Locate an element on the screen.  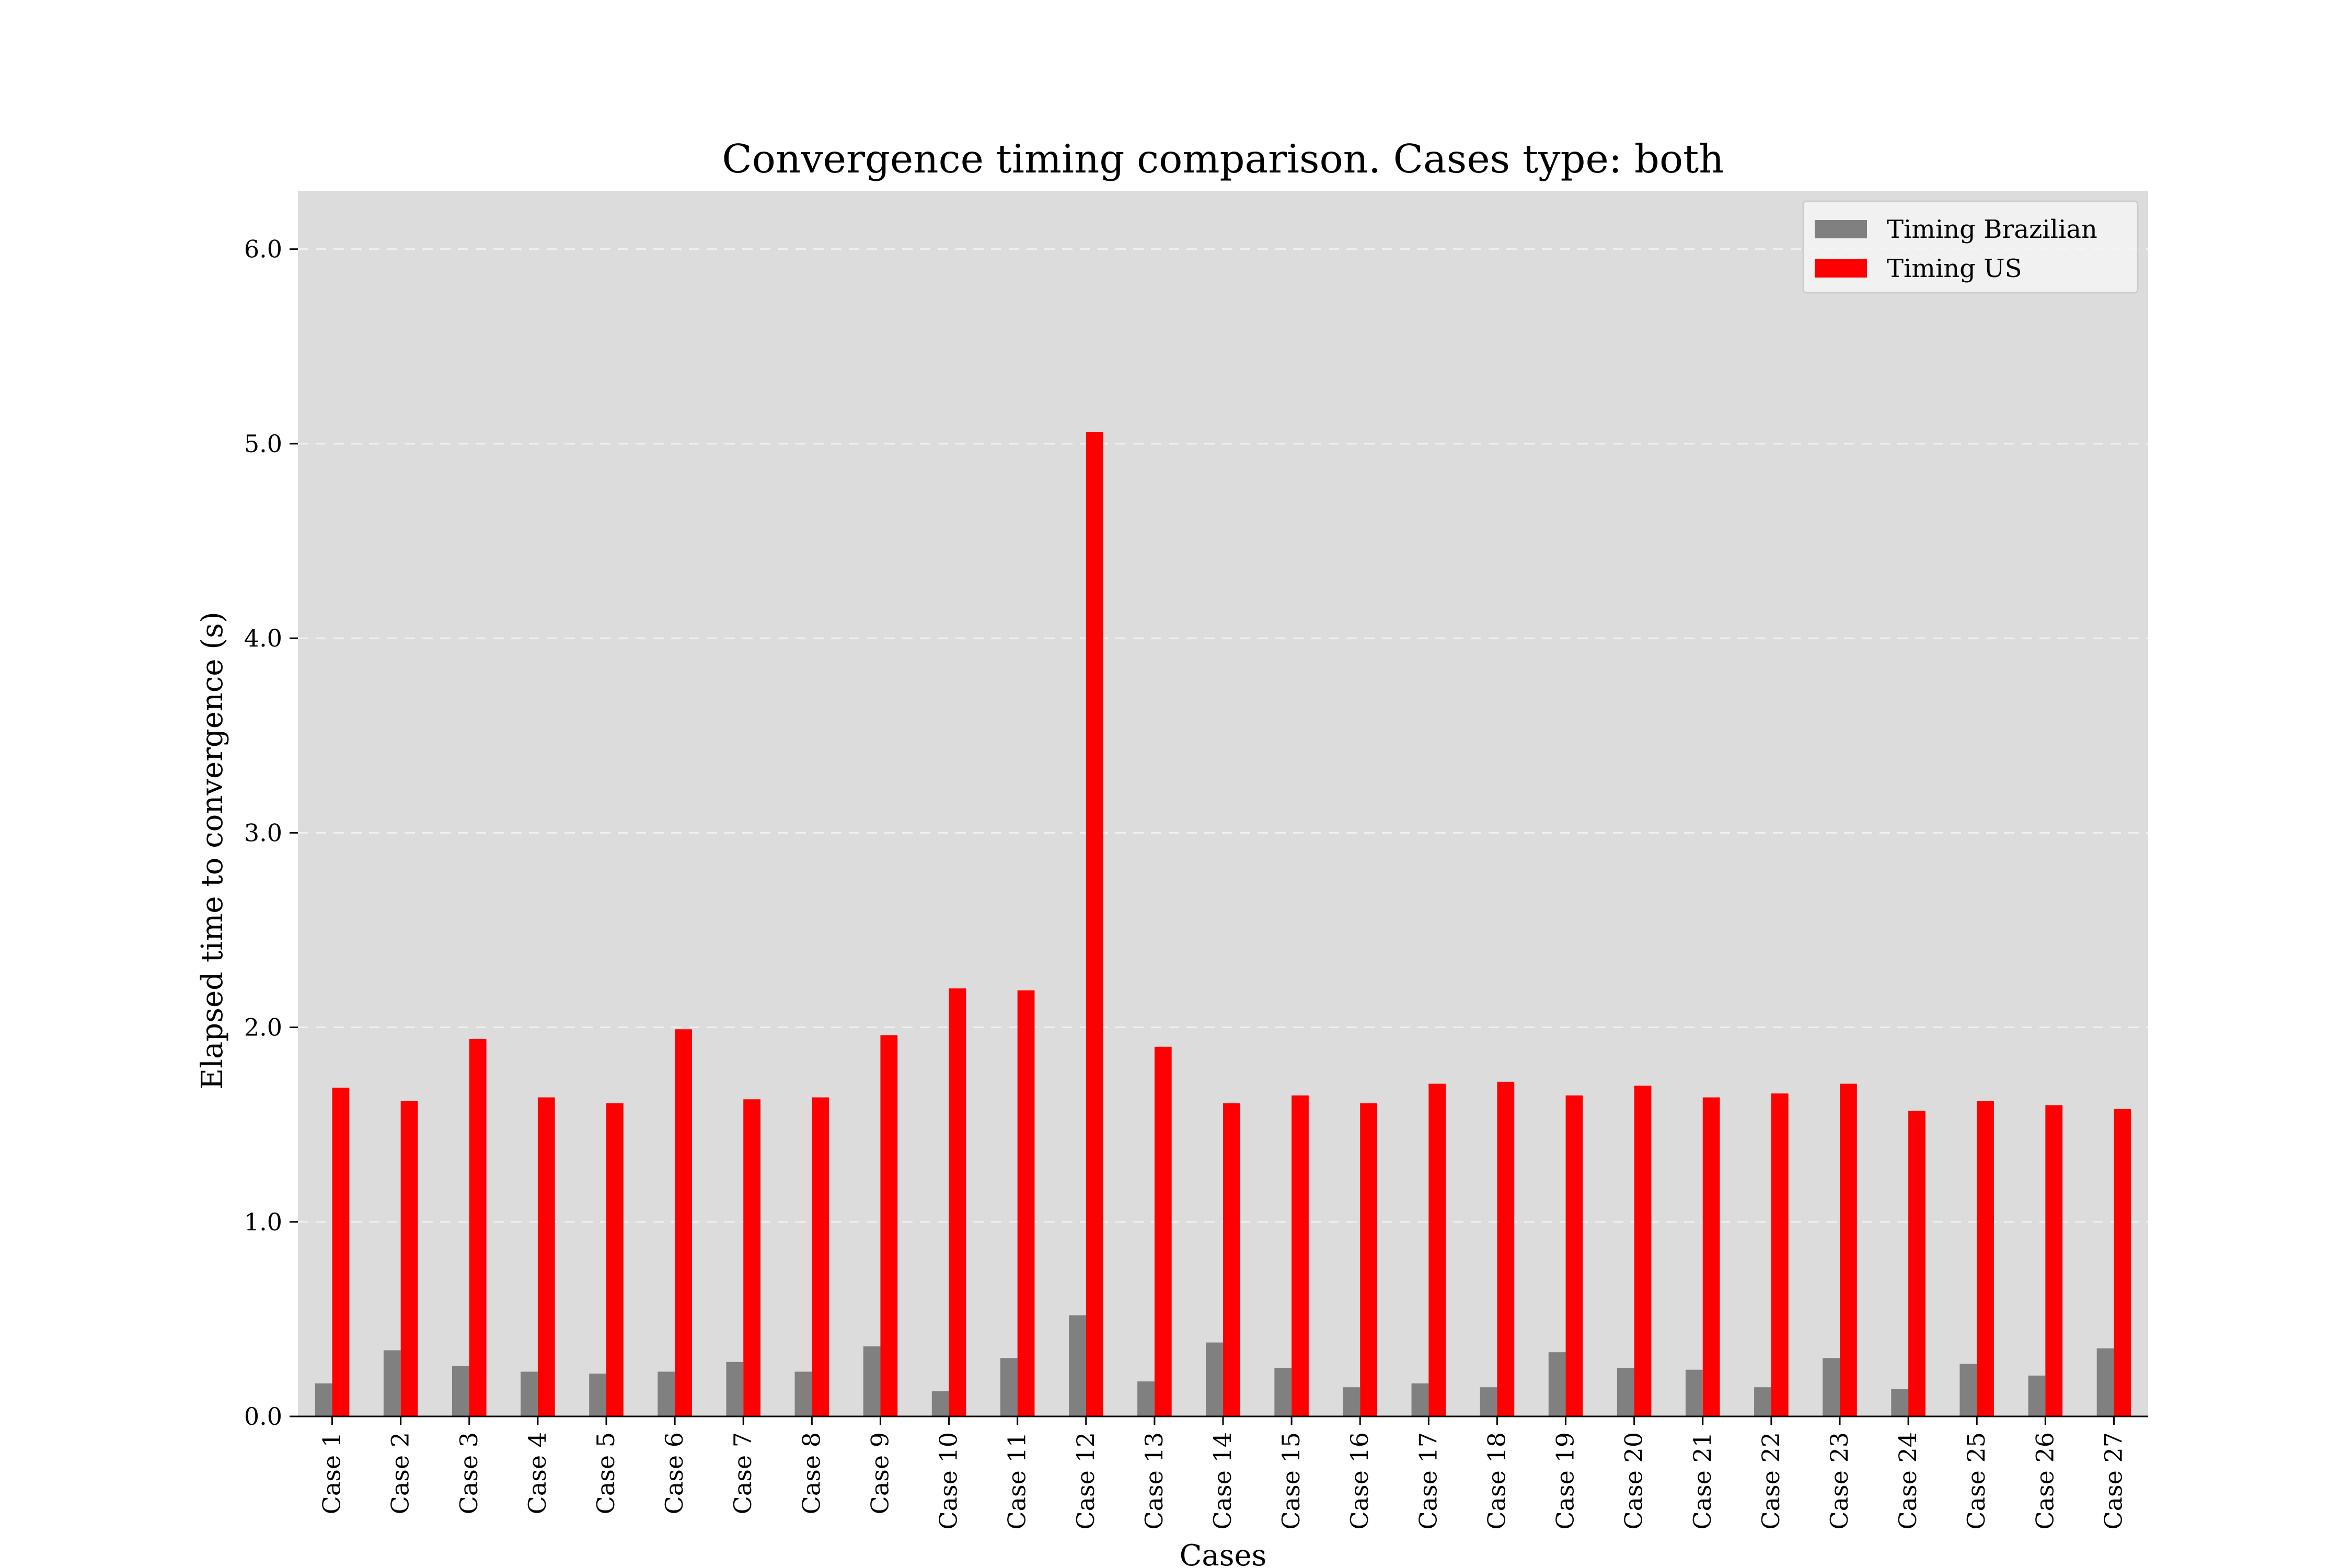
x-tick-label: Case 11 is located at coordinates (1017, 1481).